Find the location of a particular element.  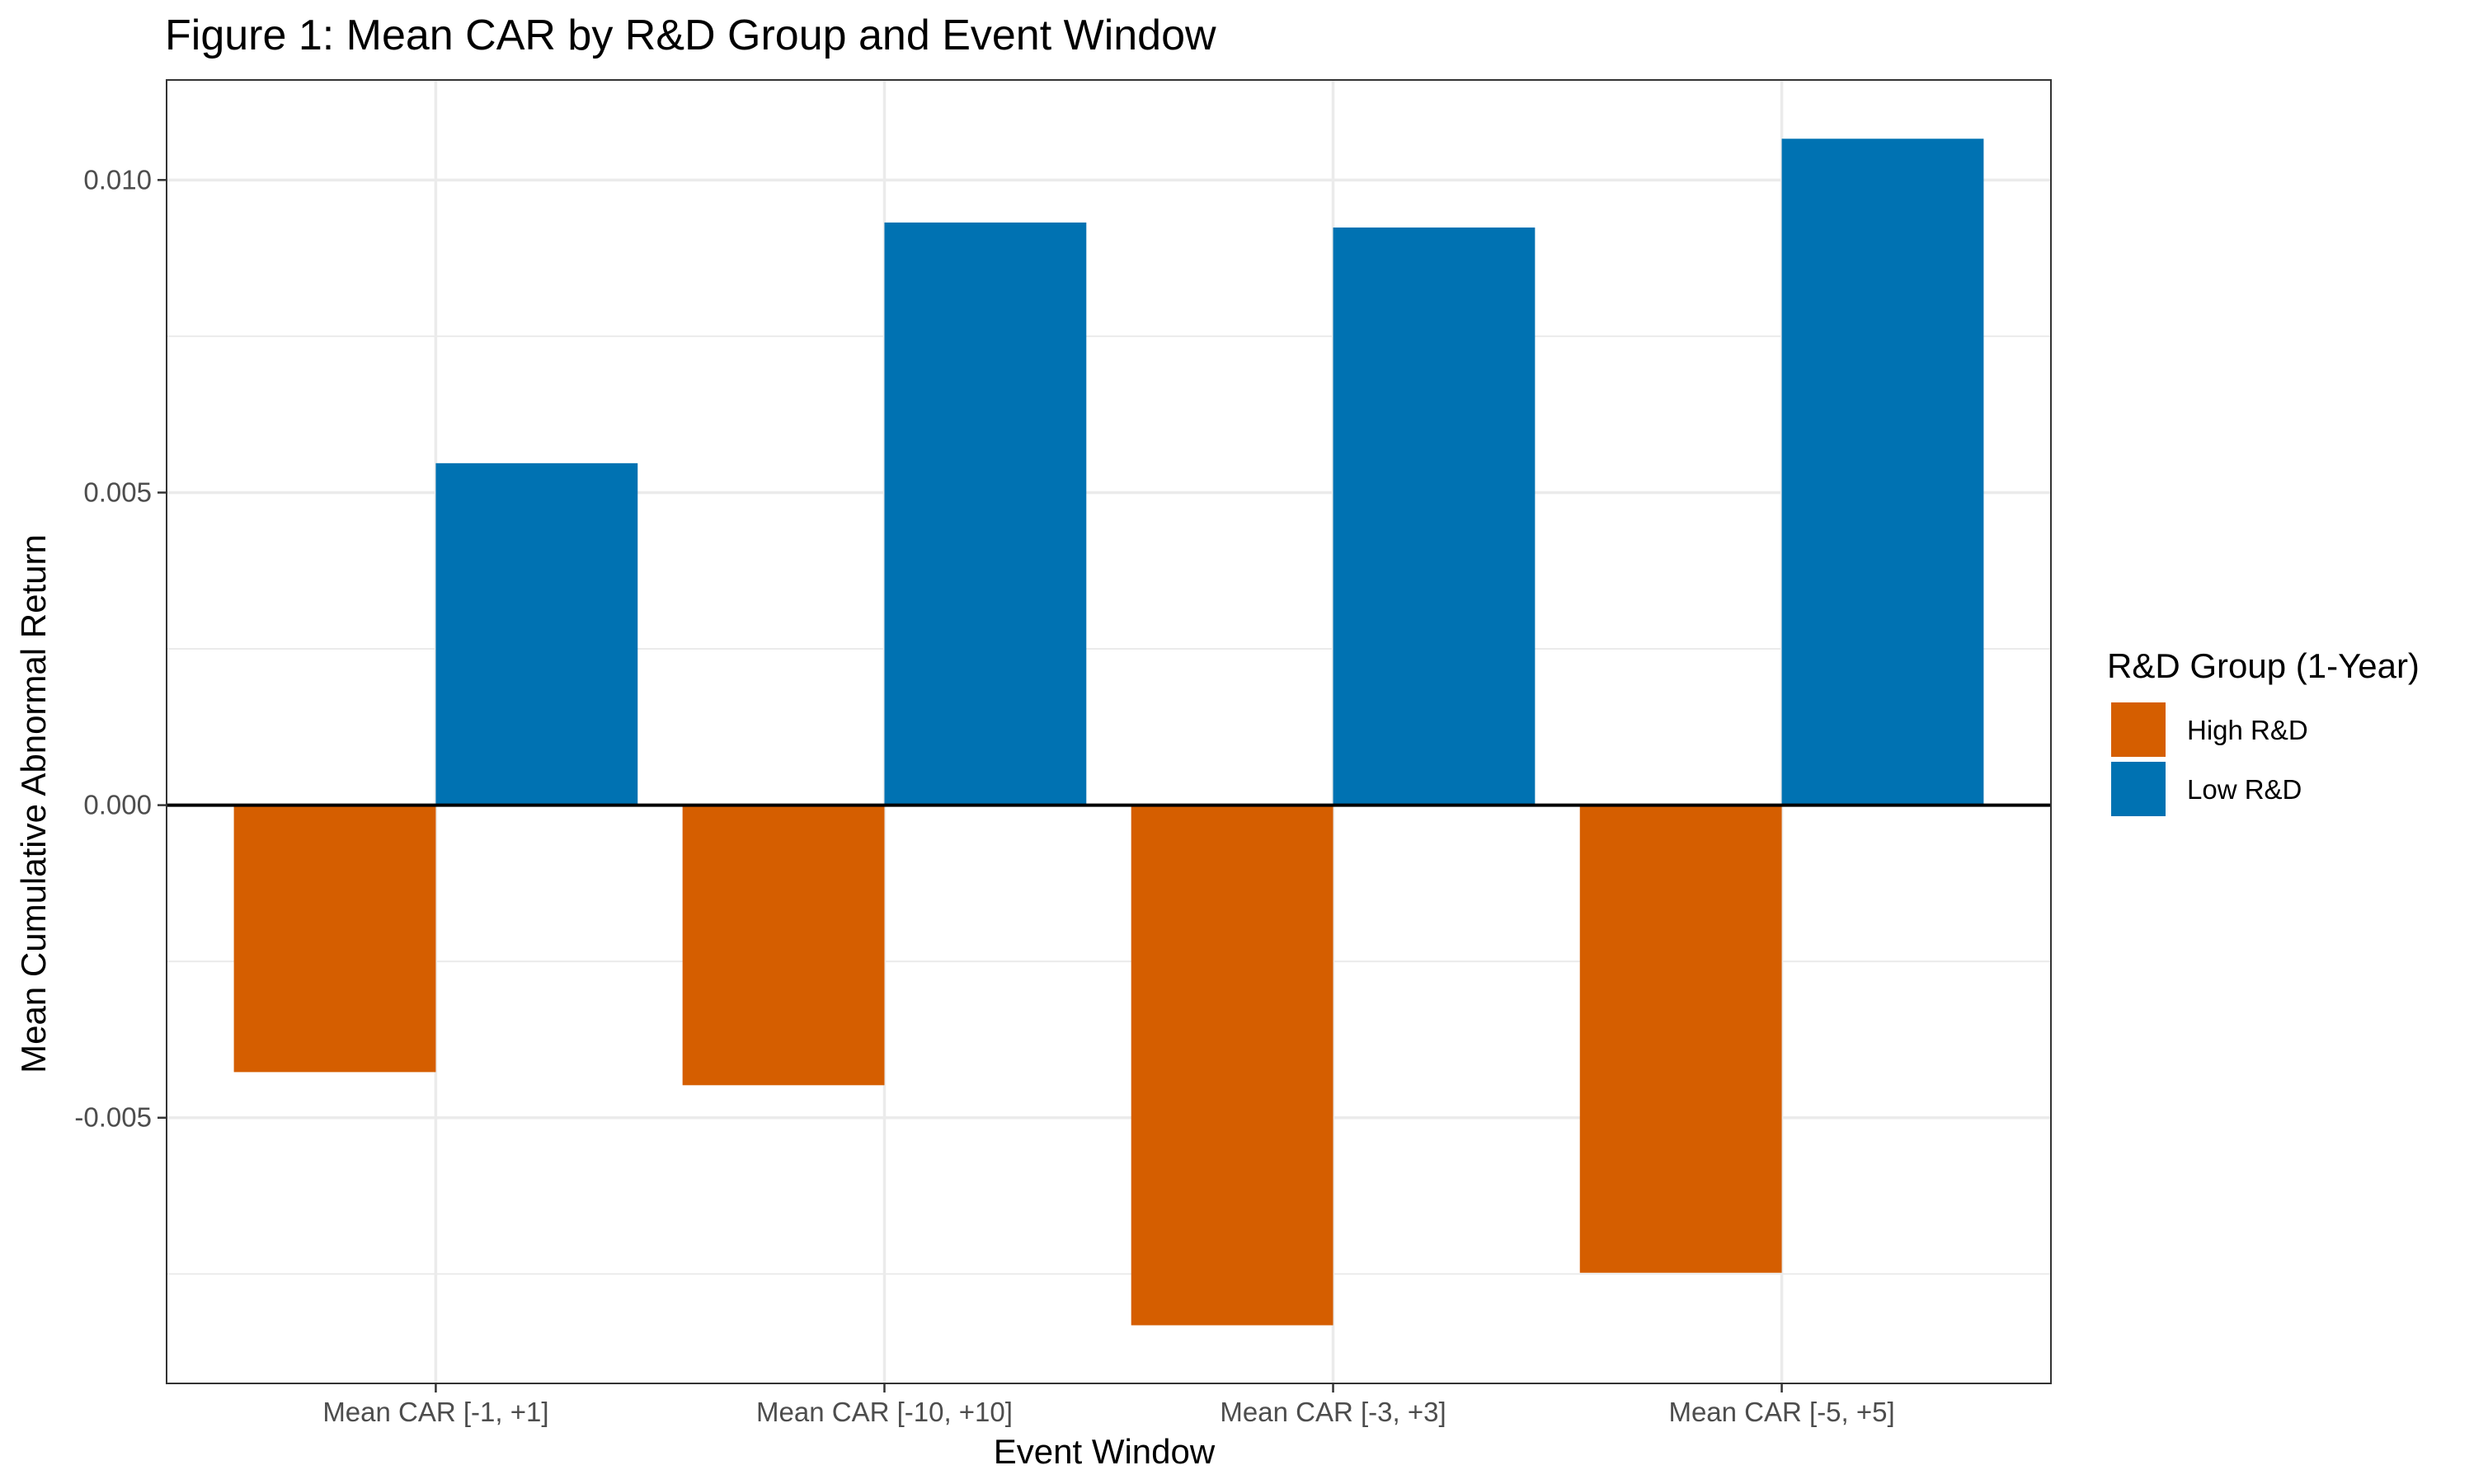

legend-label: High R&D is located at coordinates (2247, 730).